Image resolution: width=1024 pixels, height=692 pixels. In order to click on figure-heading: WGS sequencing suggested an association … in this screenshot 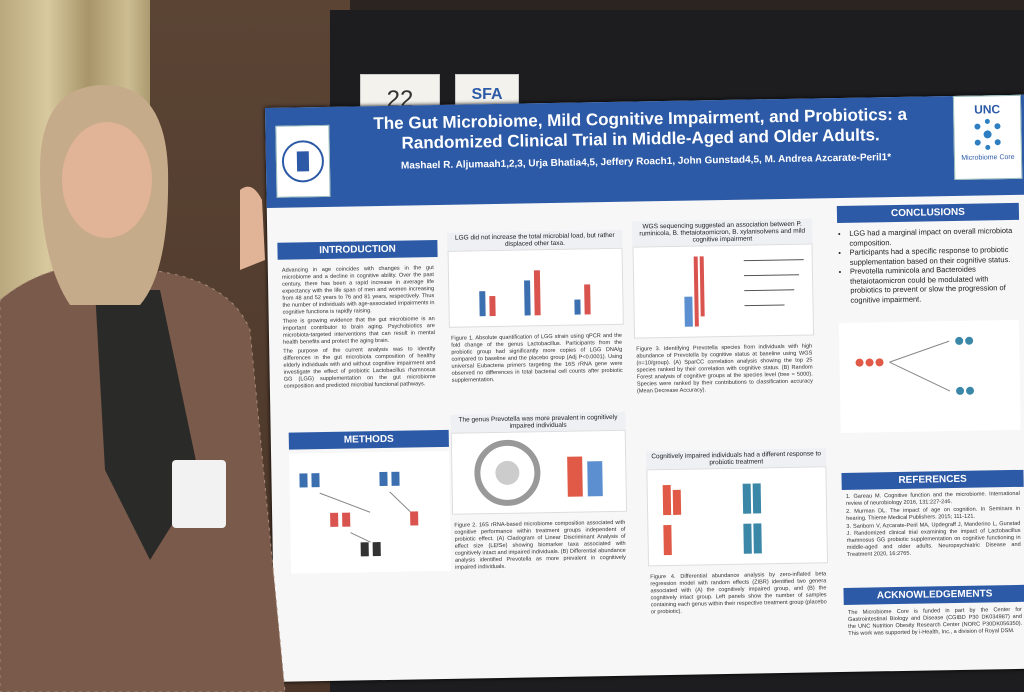, I will do `click(722, 232)`.